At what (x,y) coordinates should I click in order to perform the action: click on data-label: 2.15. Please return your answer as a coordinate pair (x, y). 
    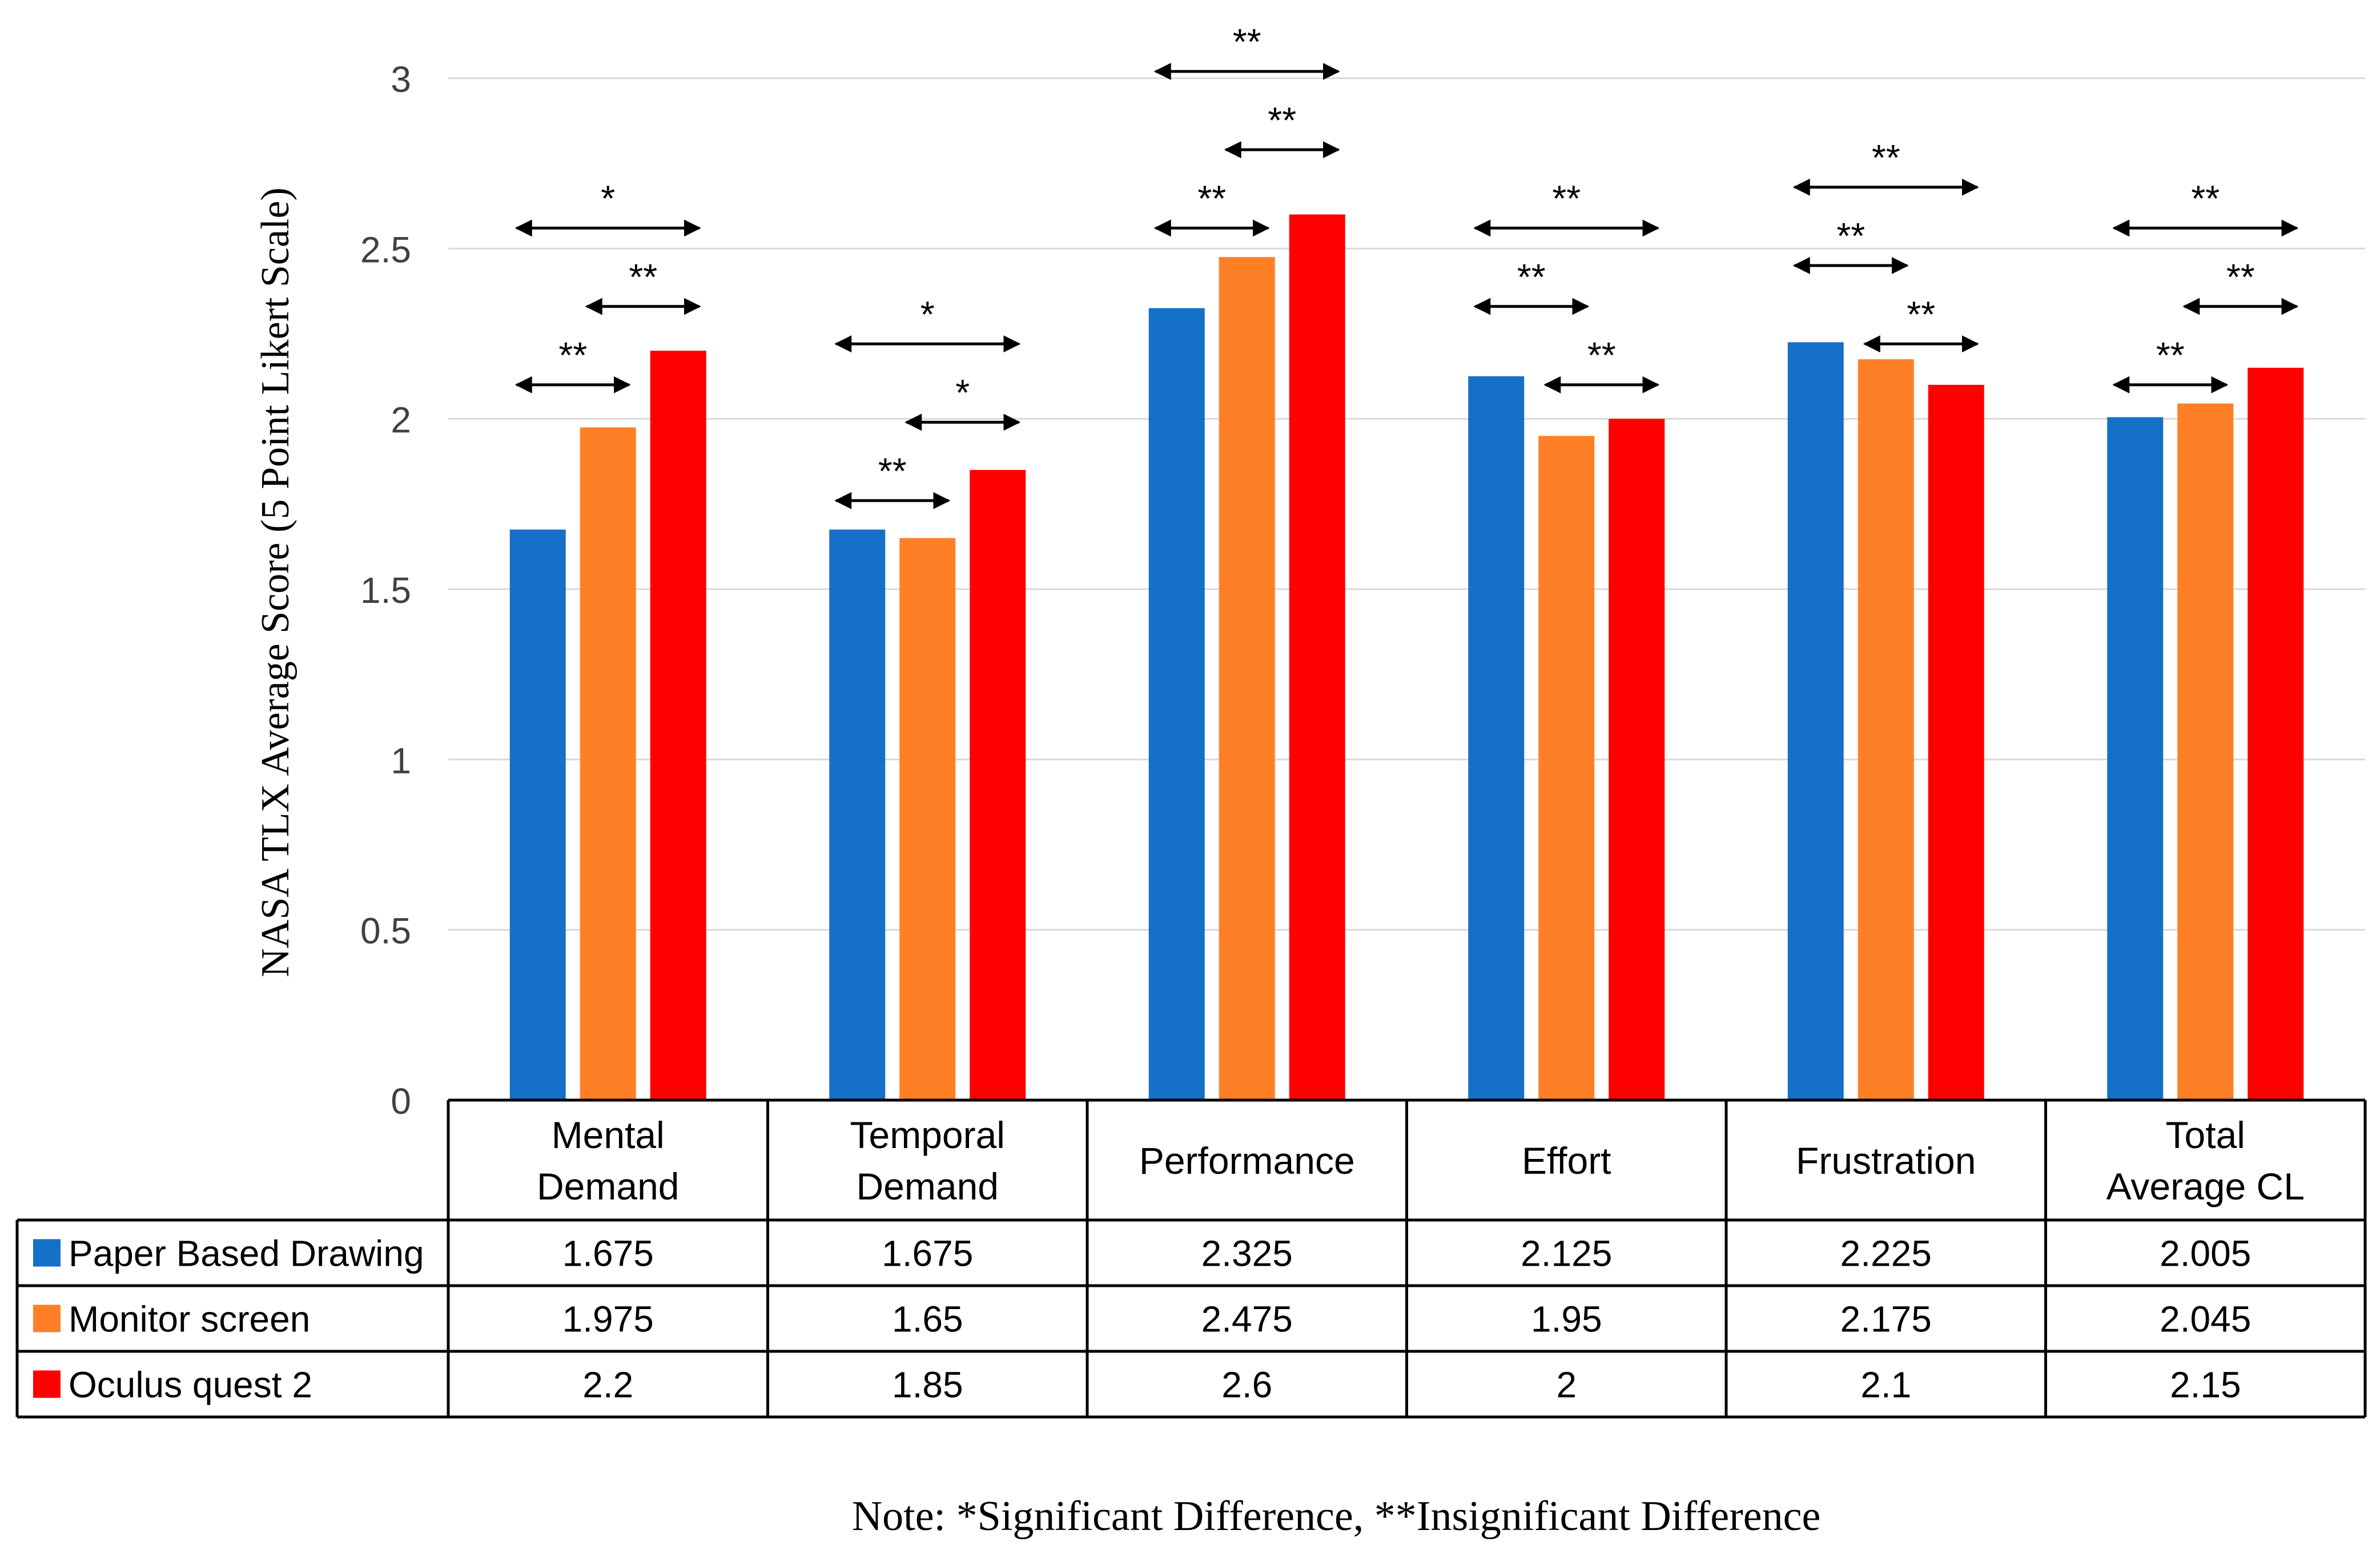
    Looking at the image, I should click on (2205, 1385).